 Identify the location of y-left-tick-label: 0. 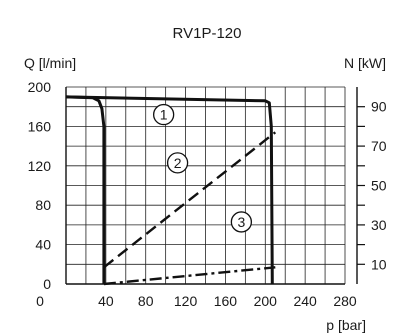
(47, 284).